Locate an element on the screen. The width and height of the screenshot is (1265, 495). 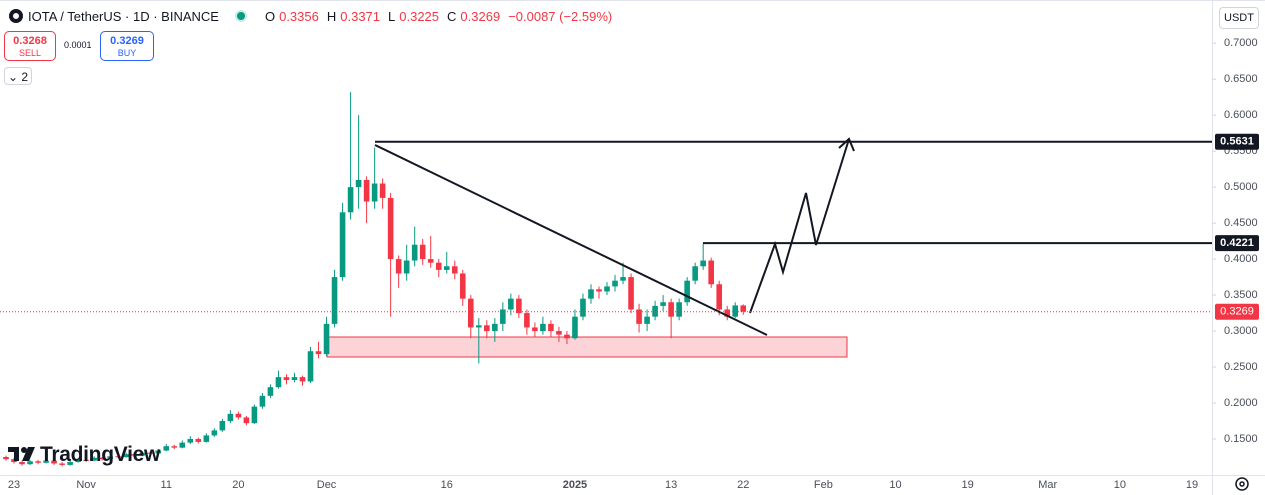
ohlc-label: O is located at coordinates (270, 16).